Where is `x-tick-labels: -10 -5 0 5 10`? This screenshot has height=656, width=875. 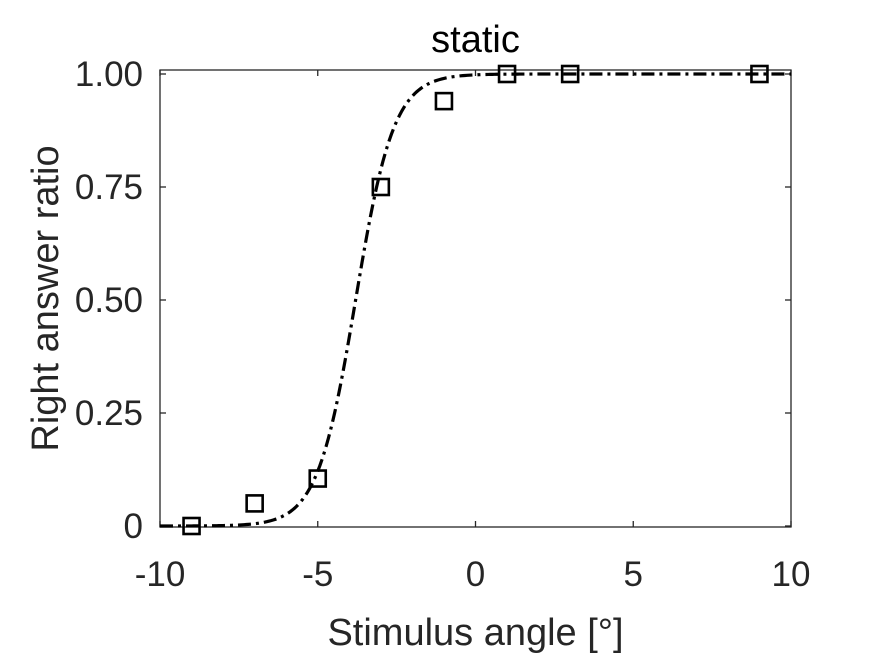
x-tick-labels: -10 -5 0 5 10 is located at coordinates (473, 574).